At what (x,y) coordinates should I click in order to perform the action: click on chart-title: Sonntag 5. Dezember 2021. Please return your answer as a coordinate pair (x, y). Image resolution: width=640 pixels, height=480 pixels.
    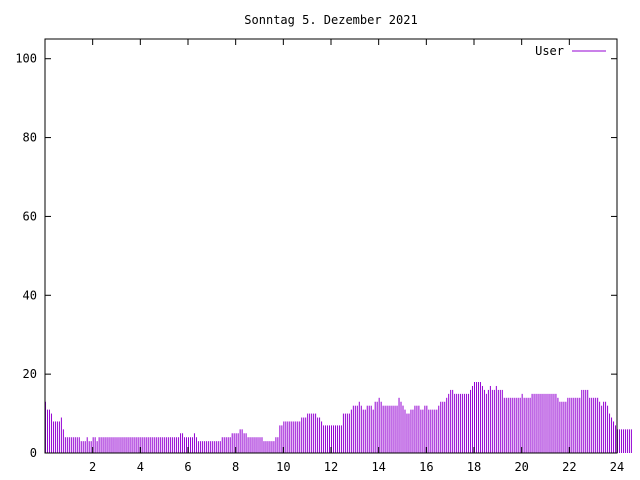
    Looking at the image, I should click on (330, 20).